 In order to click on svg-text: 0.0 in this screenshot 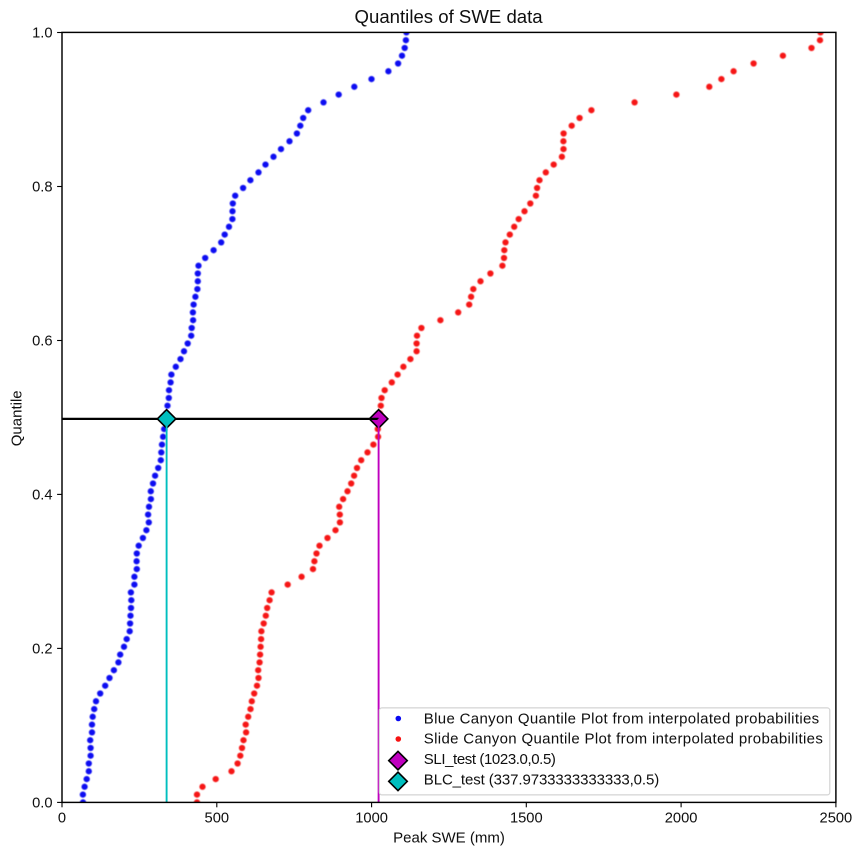, I will do `click(42, 804)`.